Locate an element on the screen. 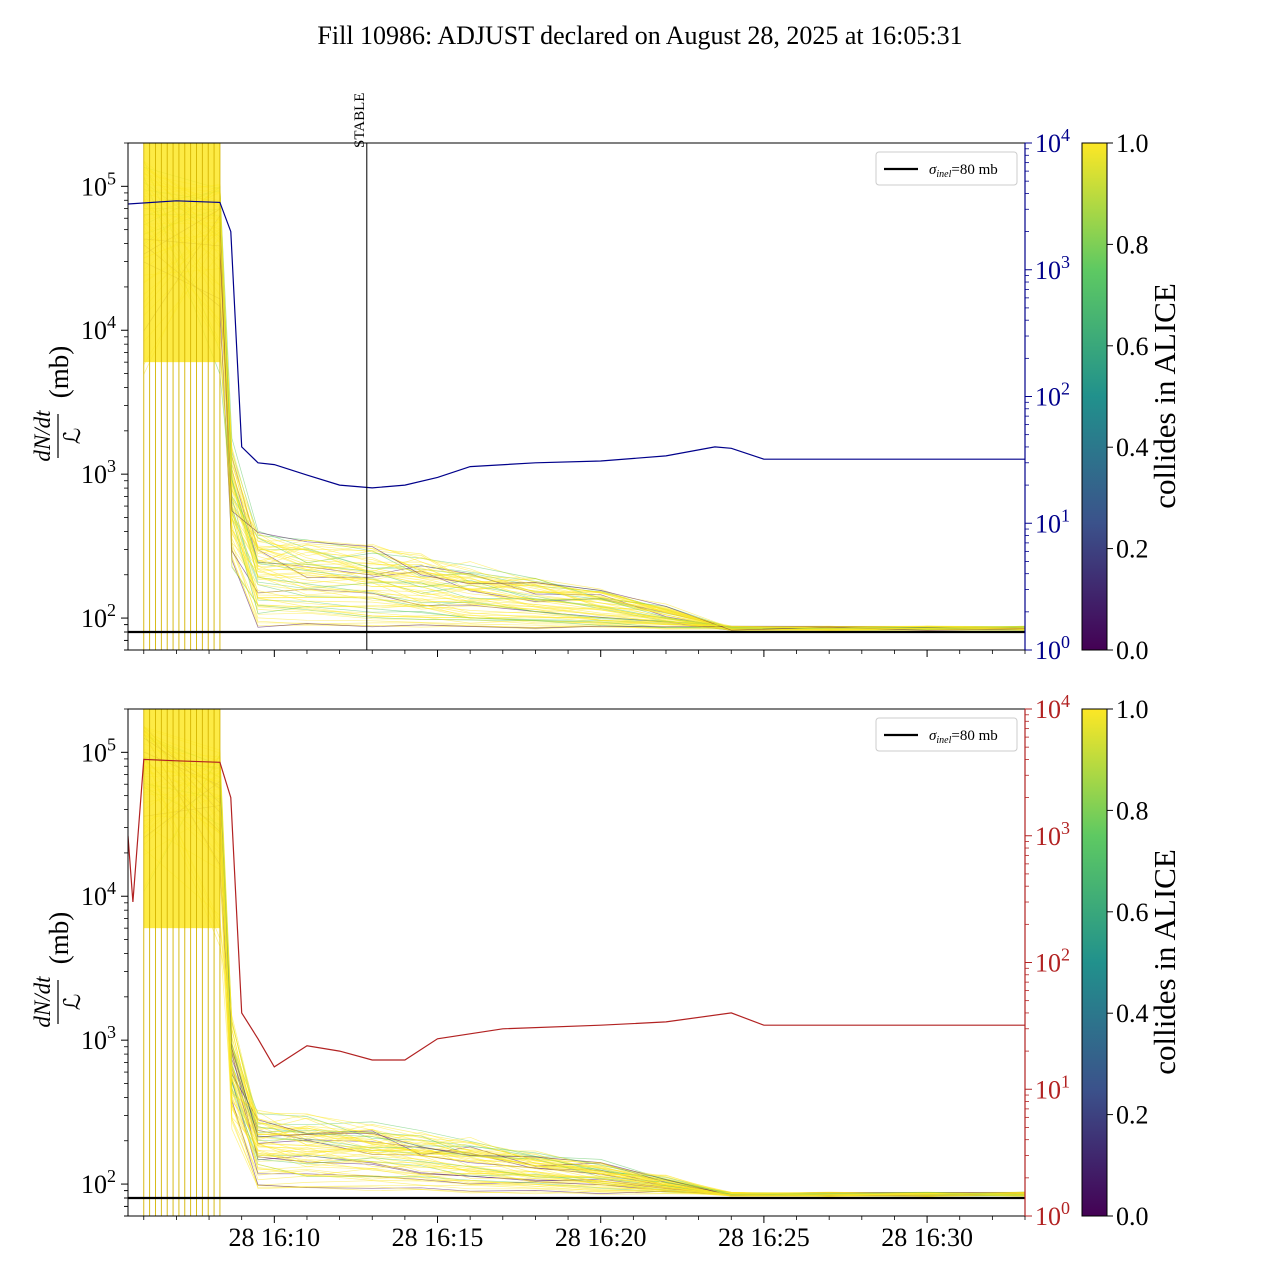  colorbar-tick-label: 1.0 is located at coordinates (1132, 709).